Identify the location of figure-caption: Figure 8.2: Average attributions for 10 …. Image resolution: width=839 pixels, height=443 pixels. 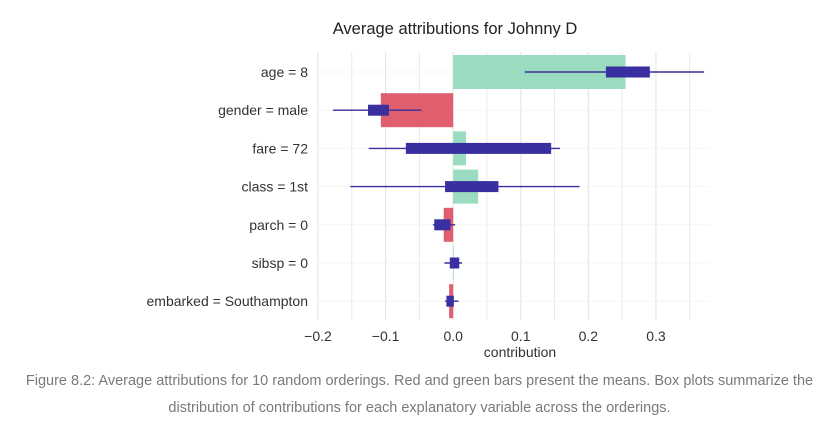
(419, 394).